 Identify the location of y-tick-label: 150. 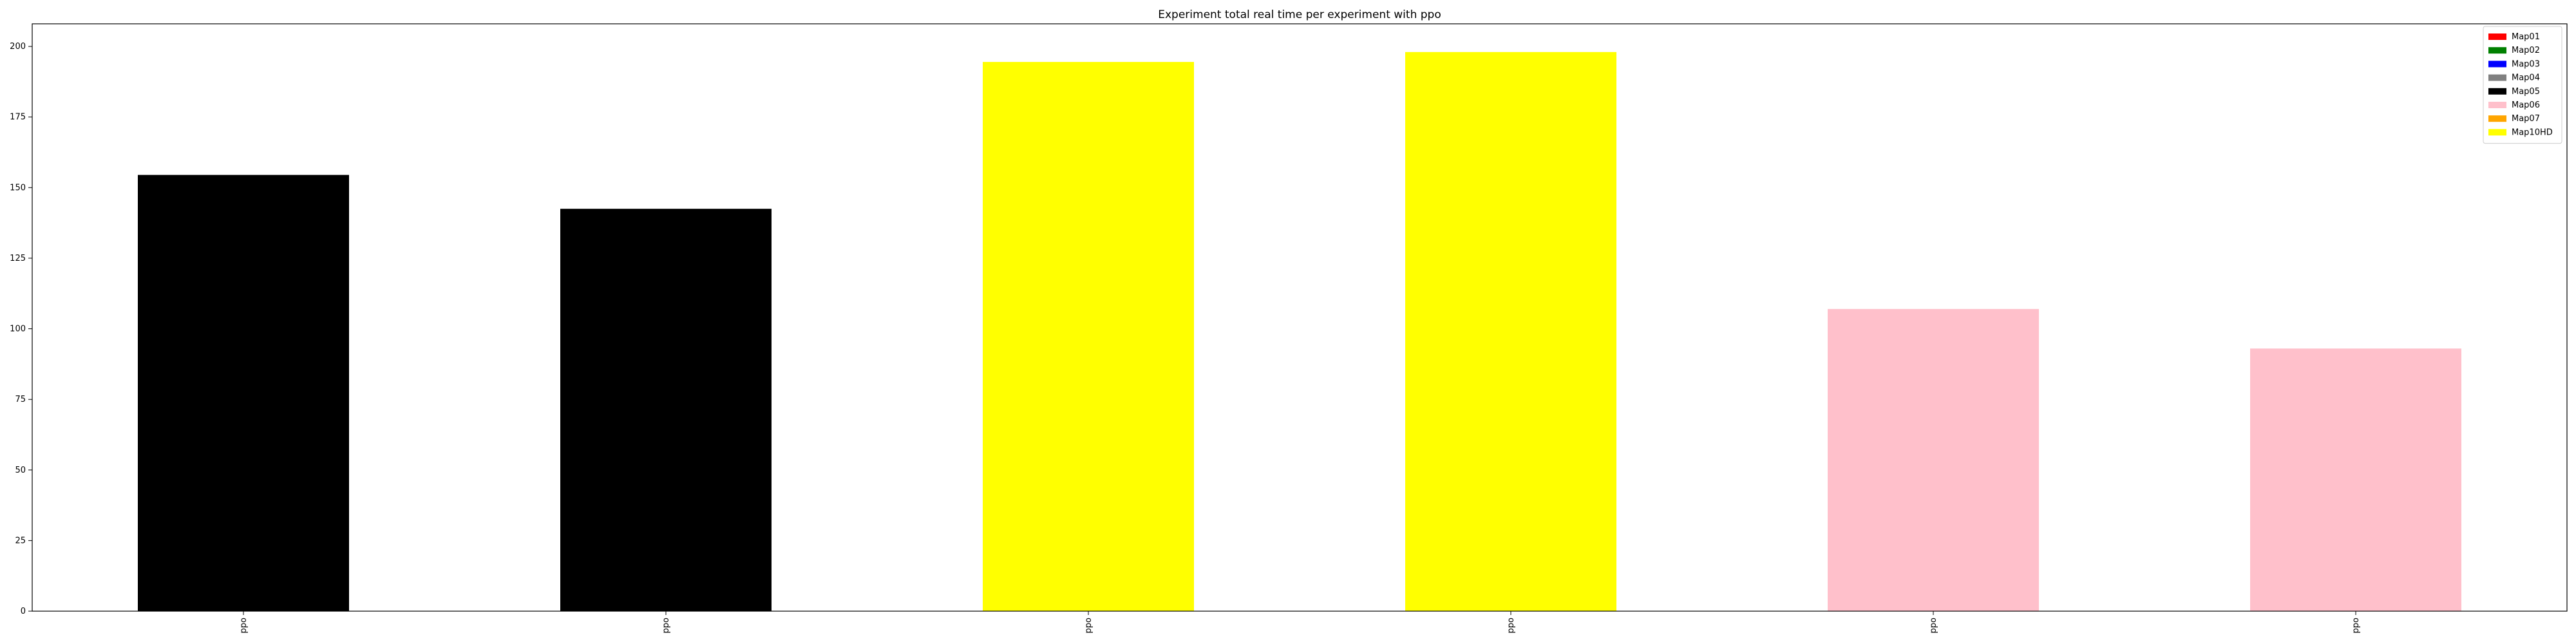
(18, 188).